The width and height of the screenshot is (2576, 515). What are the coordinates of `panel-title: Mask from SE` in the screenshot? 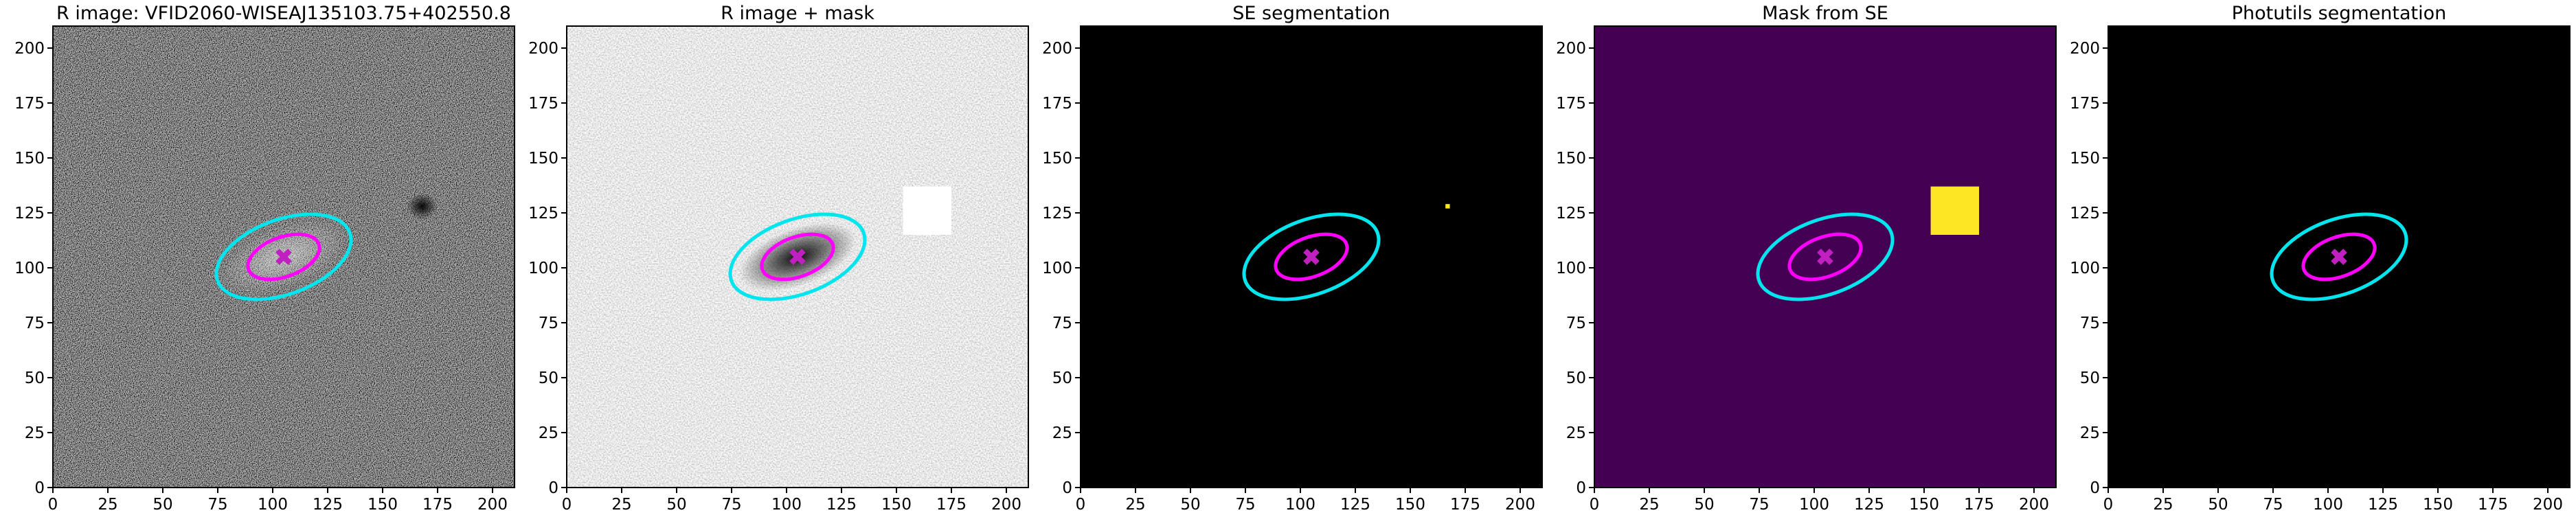 It's located at (1825, 13).